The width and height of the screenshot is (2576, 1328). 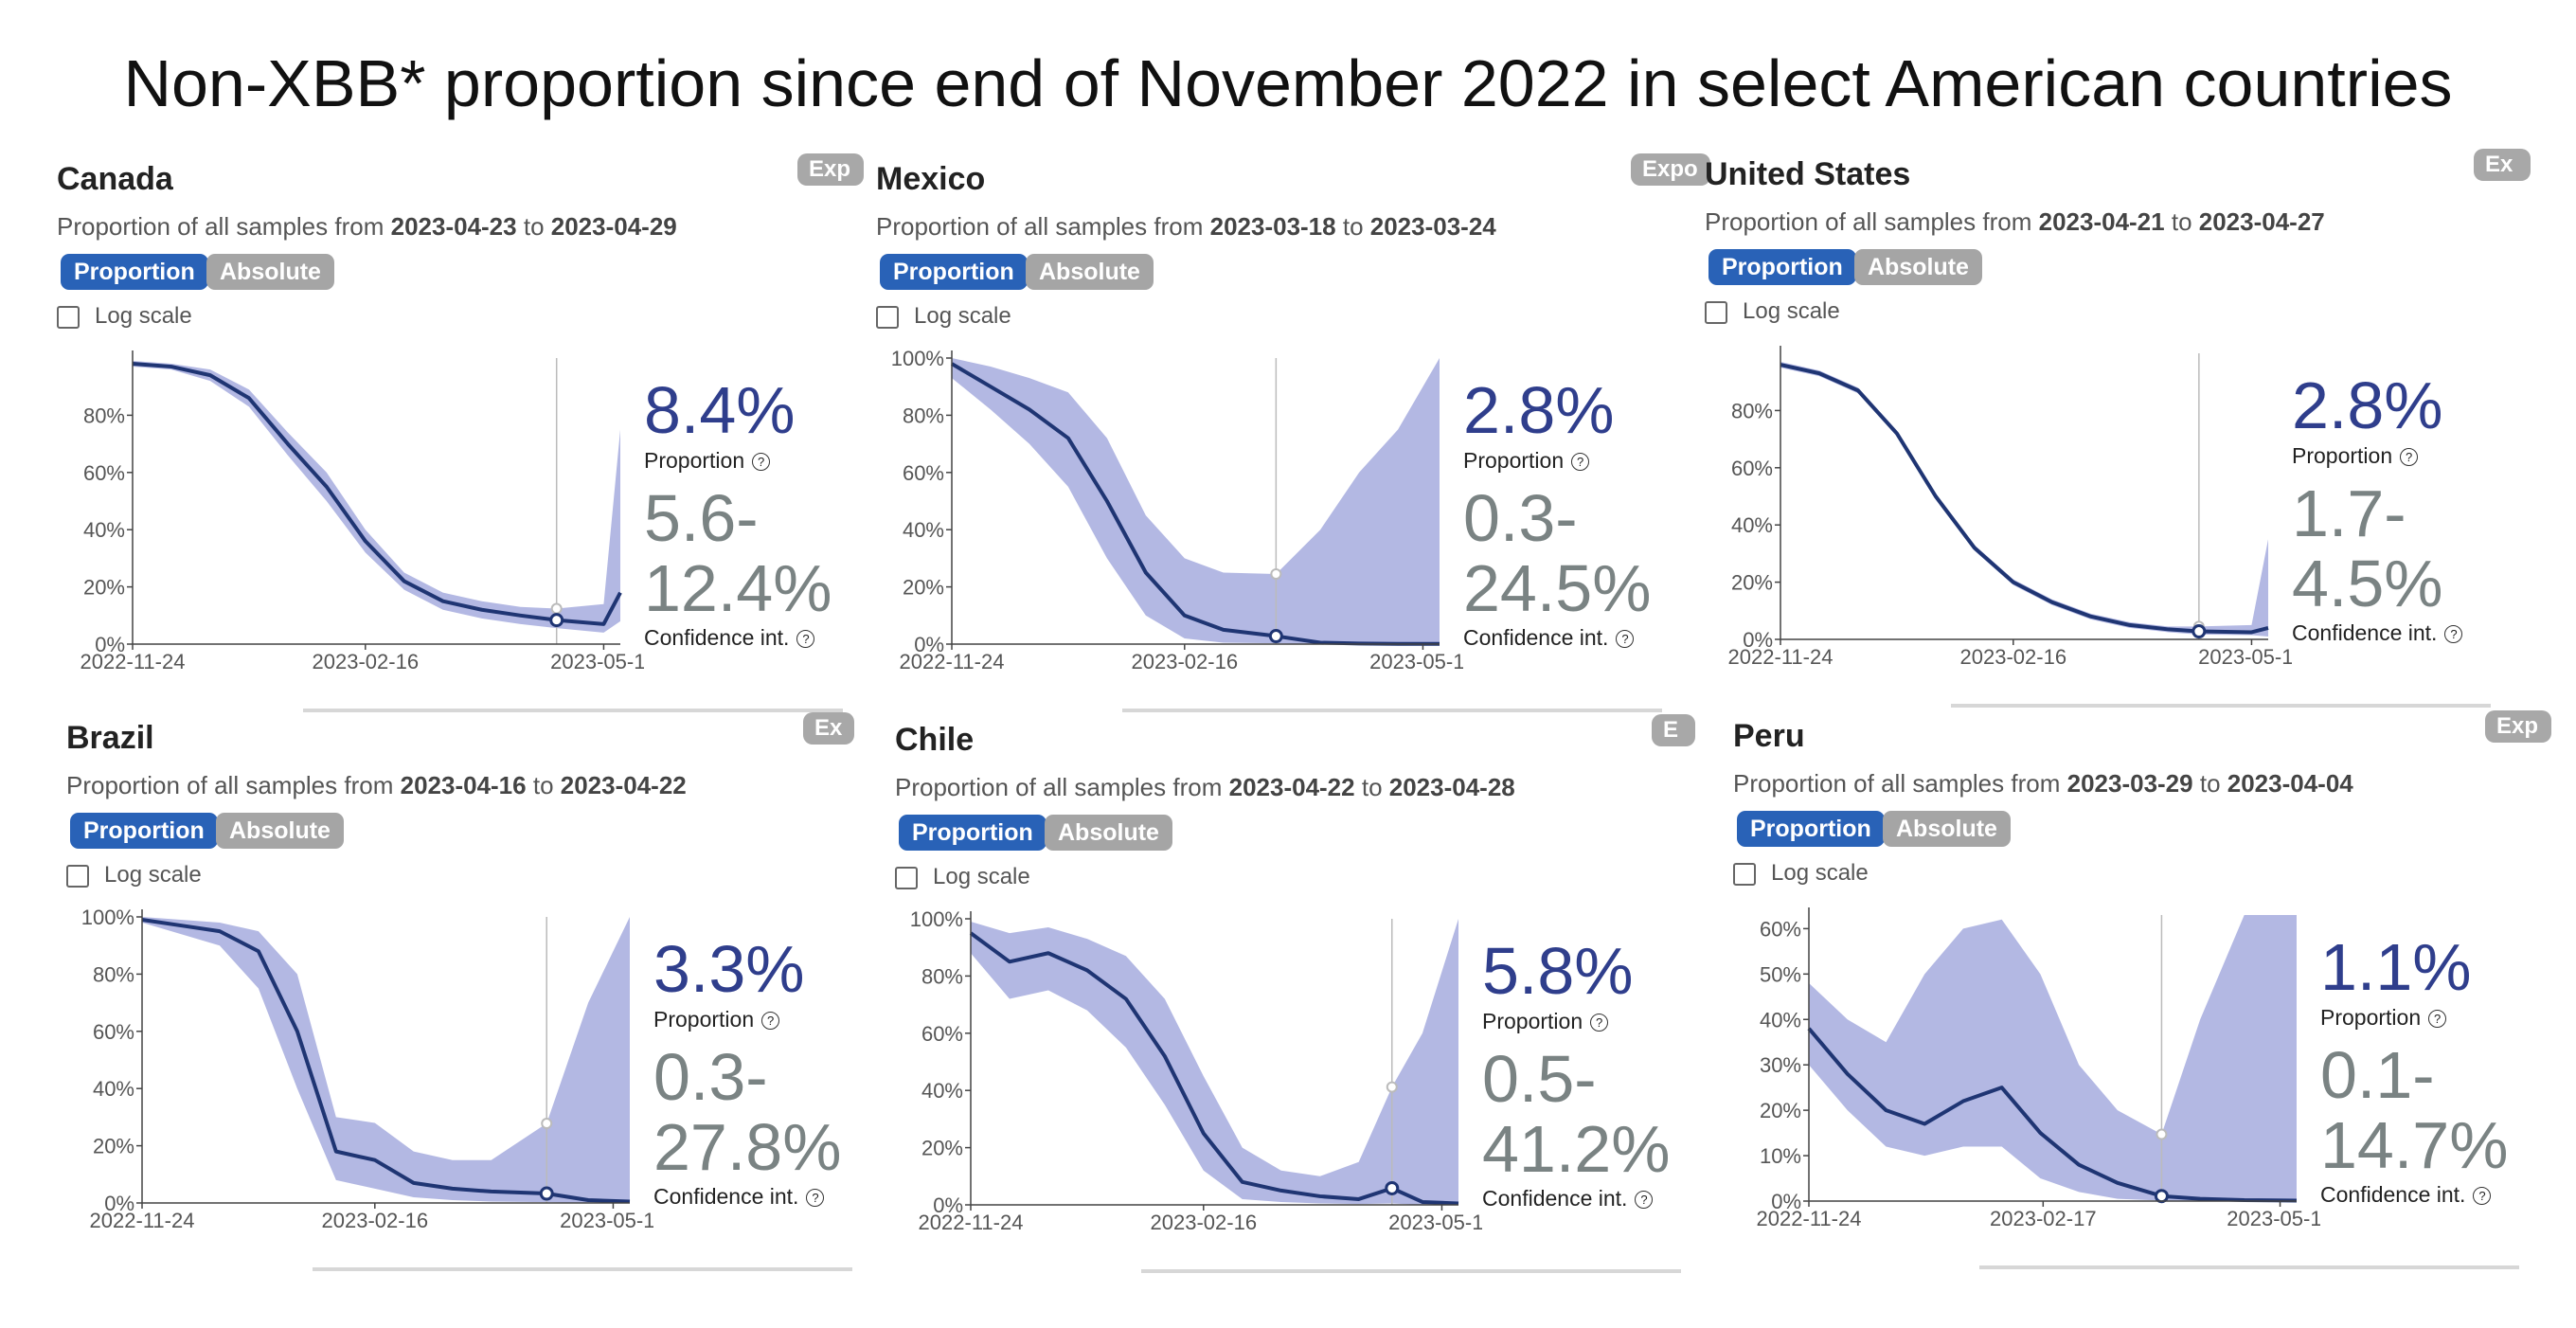 I want to click on y-tick-label: 60%, so click(x=942, y=1034).